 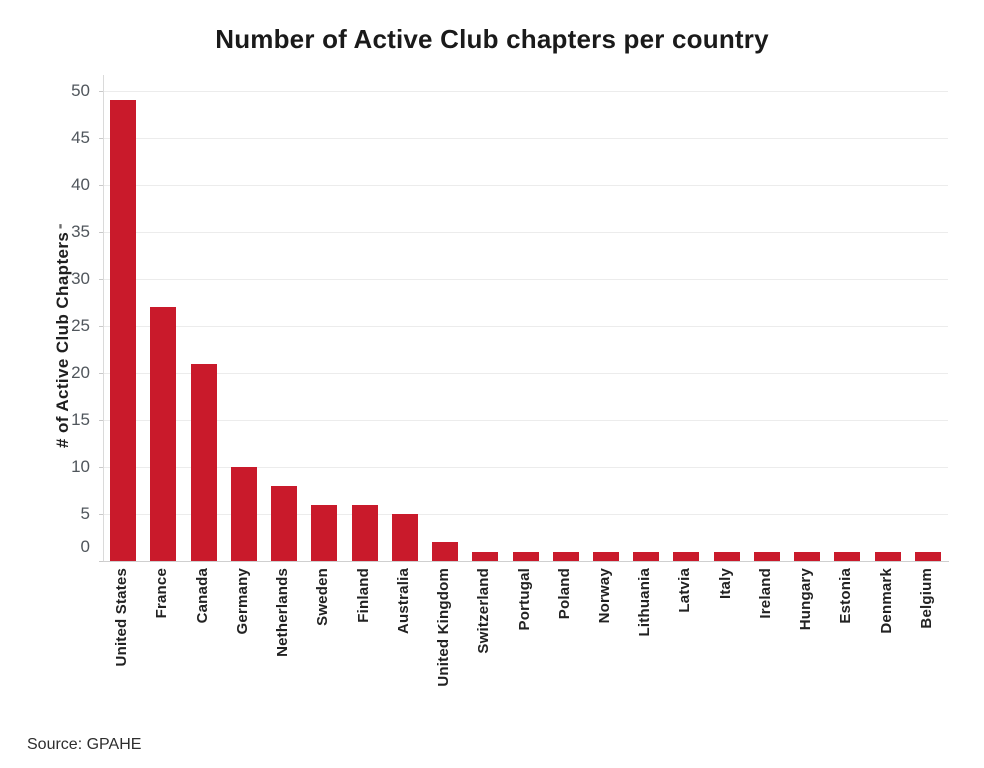 What do you see at coordinates (484, 611) in the screenshot?
I see `x-category-label-switzerland: Switzerland` at bounding box center [484, 611].